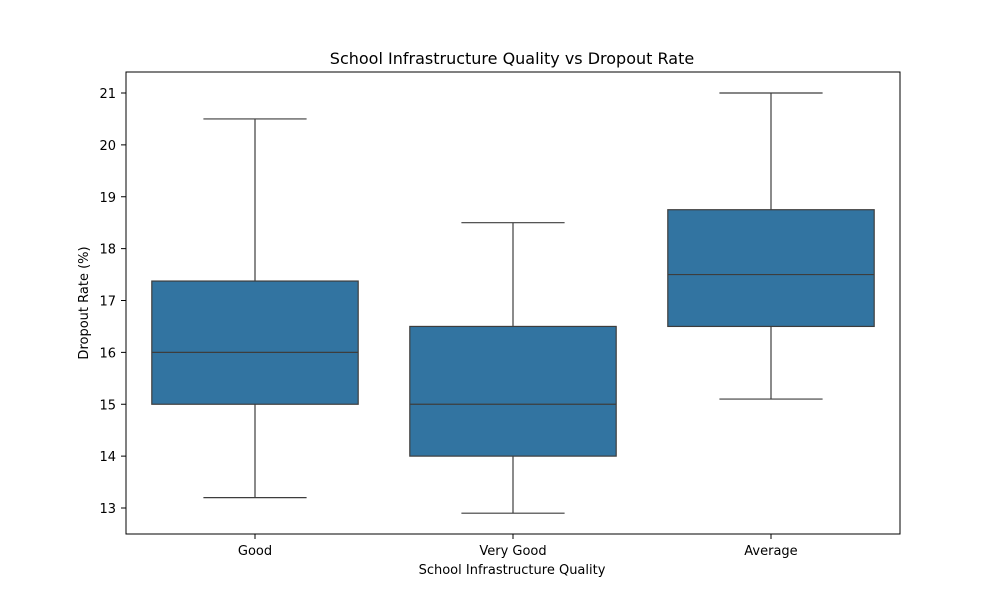 Image resolution: width=1000 pixels, height=600 pixels. I want to click on y-tick-label: 16, so click(107, 353).